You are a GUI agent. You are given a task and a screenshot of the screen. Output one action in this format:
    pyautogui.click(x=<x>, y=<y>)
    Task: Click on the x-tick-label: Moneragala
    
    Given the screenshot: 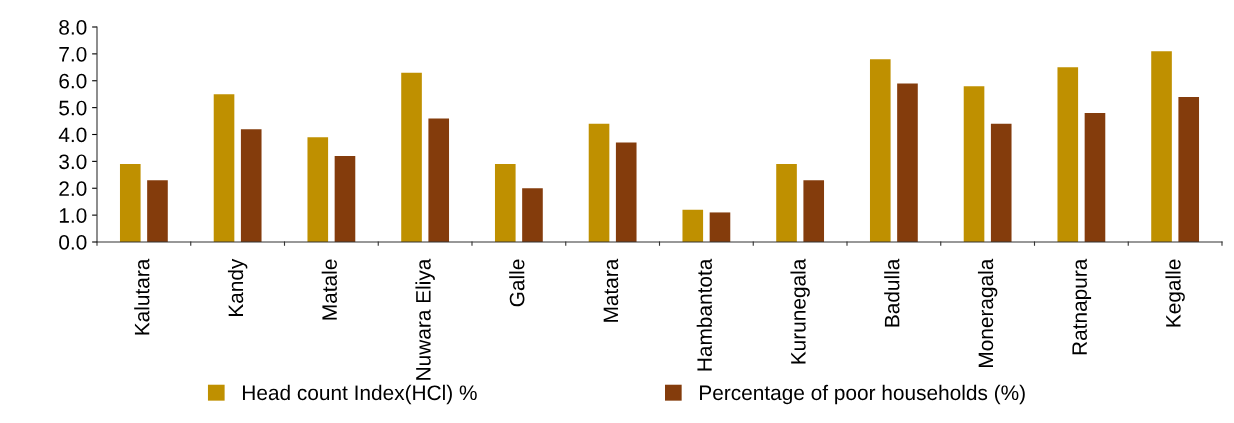 What is the action you would take?
    pyautogui.click(x=987, y=312)
    